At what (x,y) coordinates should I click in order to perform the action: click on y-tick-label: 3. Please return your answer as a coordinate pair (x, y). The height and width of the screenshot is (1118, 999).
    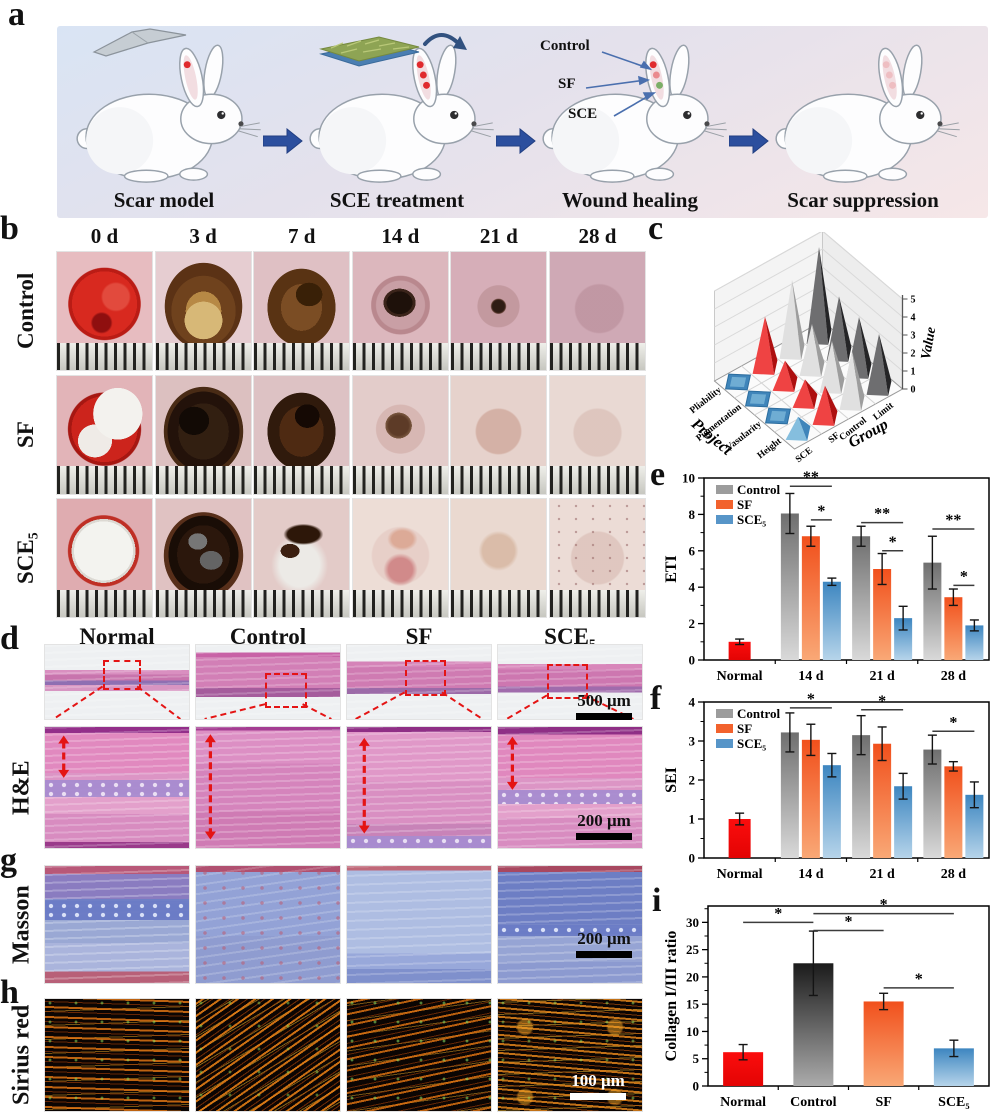
    Looking at the image, I should click on (692, 741).